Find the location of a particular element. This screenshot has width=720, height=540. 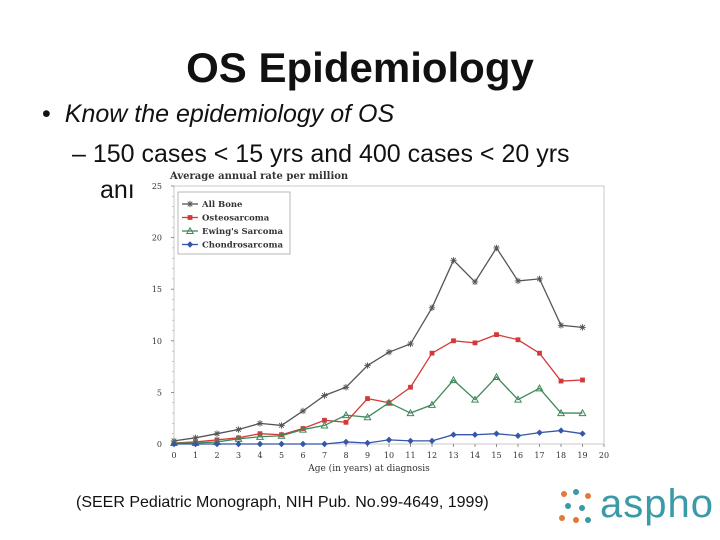

bullet-item: • Know the epidemiology of OS is located at coordinates (218, 114).